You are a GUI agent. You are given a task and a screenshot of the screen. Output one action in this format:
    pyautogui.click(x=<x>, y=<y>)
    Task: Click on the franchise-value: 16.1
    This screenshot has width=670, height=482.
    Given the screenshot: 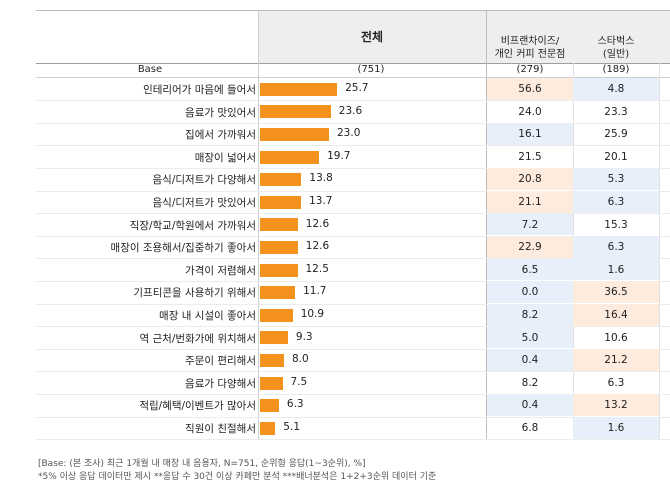 What is the action you would take?
    pyautogui.click(x=530, y=134)
    